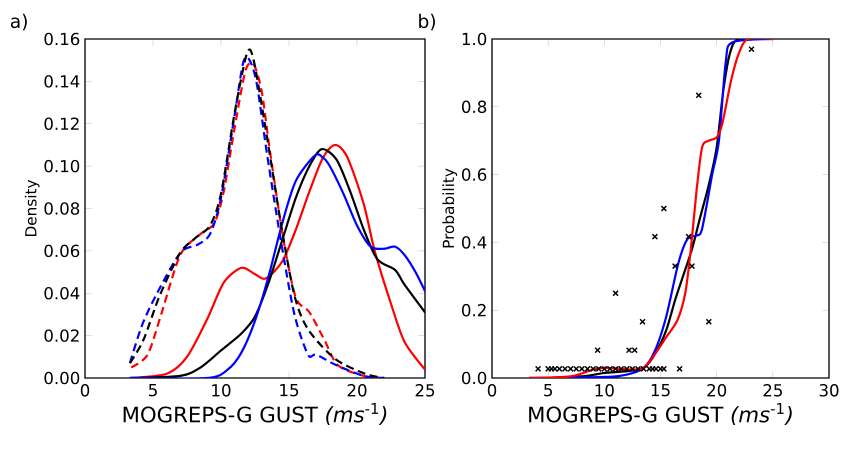 Image resolution: width=841 pixels, height=449 pixels. Describe the element at coordinates (427, 22) in the screenshot. I see `chart-title: b)` at that location.